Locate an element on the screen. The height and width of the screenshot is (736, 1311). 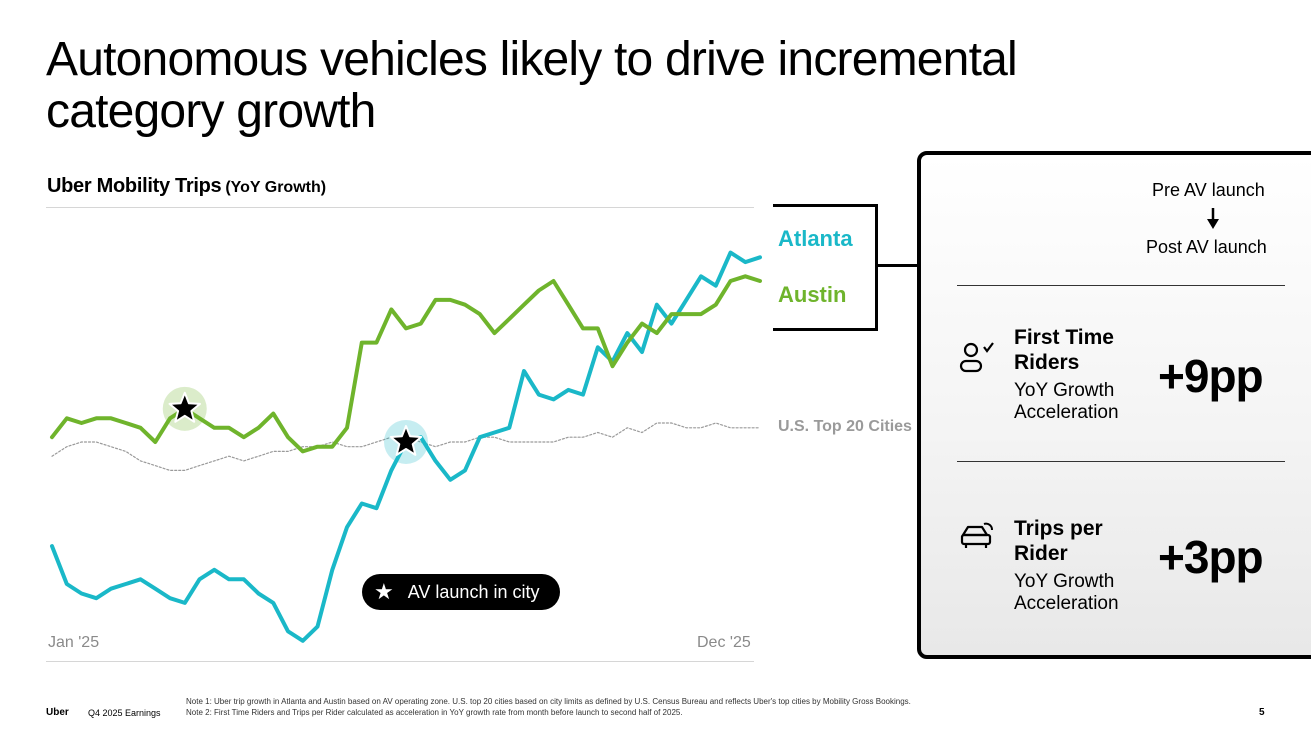
footer-report: Q4 2025 Earnings is located at coordinates (124, 713).